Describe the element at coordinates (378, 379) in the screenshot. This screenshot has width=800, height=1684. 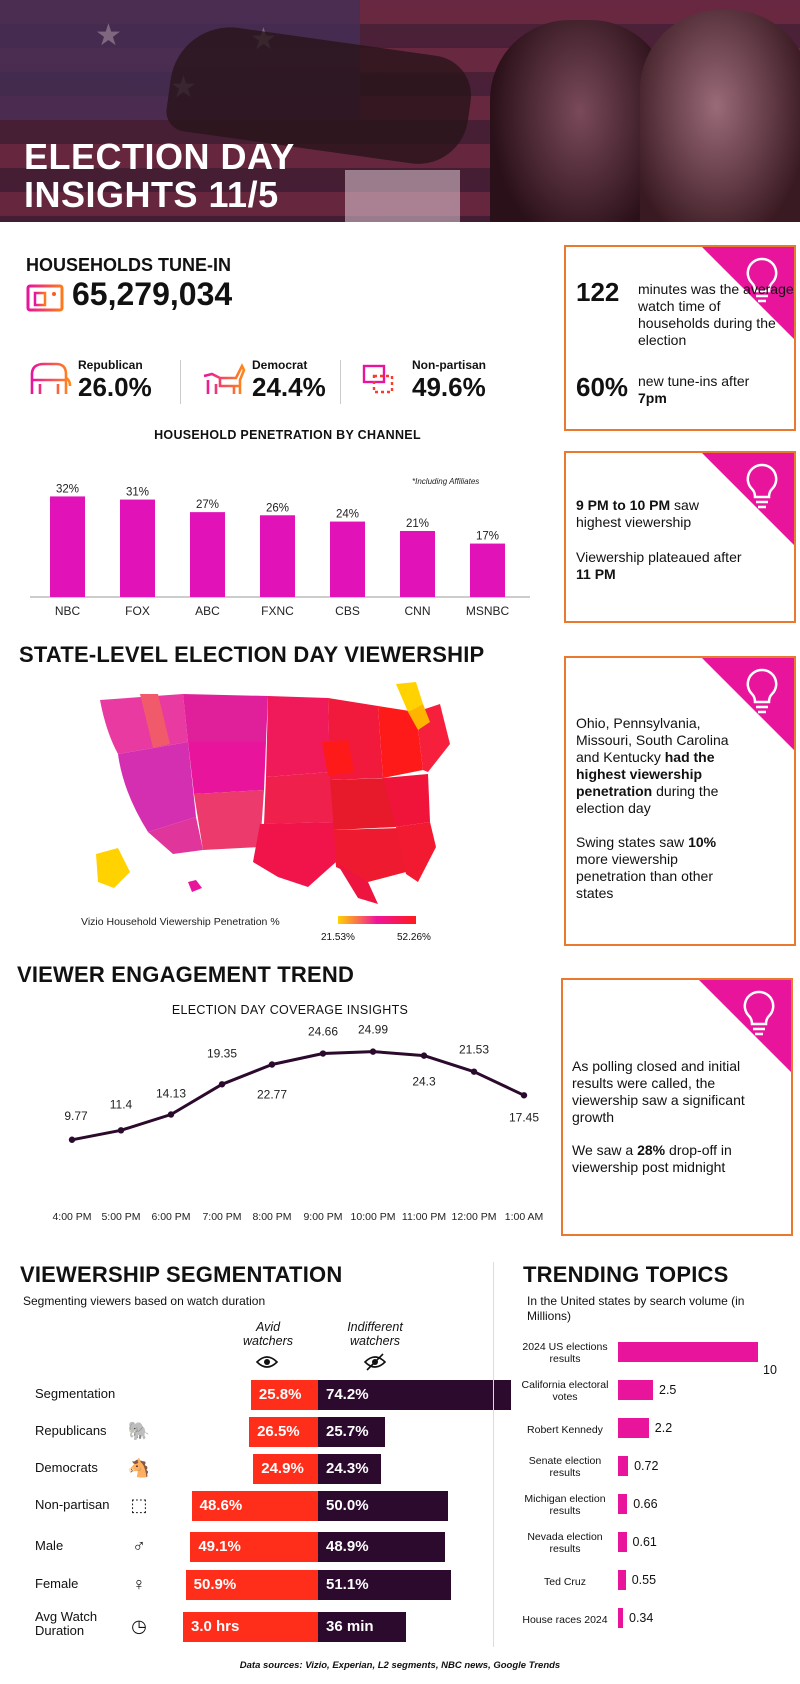
I see `nonpartisan-icon` at that location.